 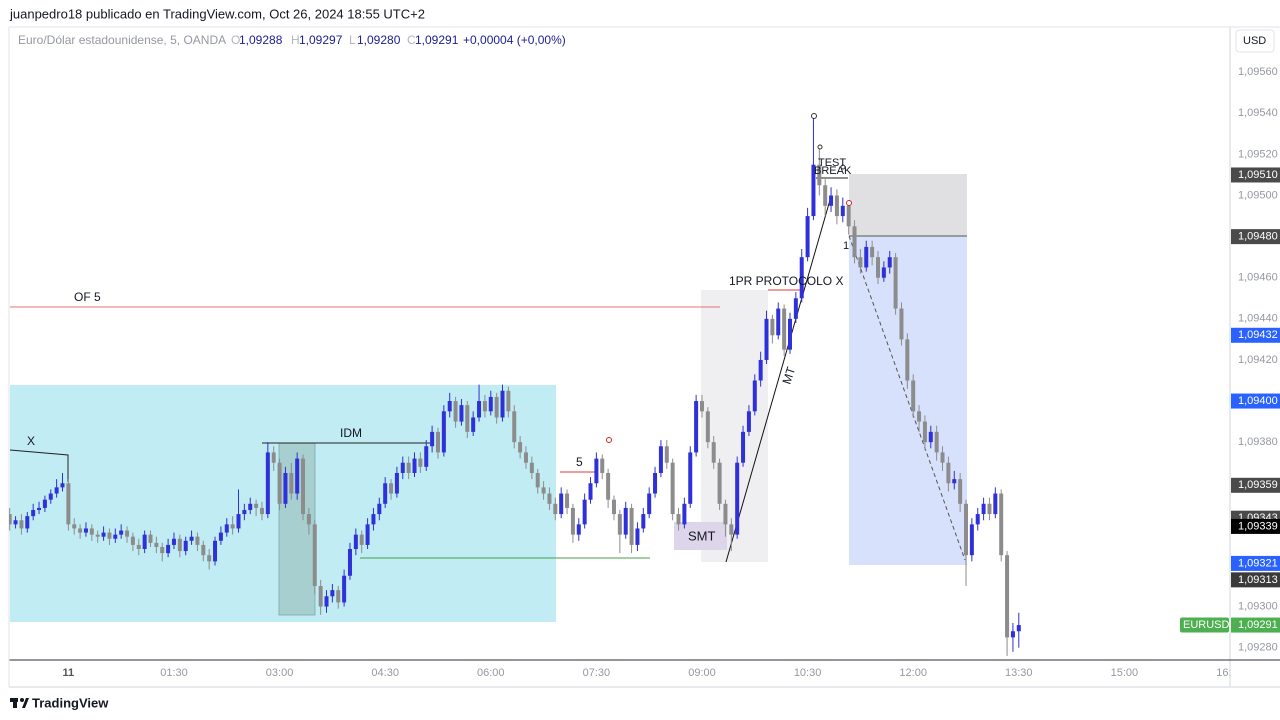 I want to click on mt-line, so click(x=778, y=381).